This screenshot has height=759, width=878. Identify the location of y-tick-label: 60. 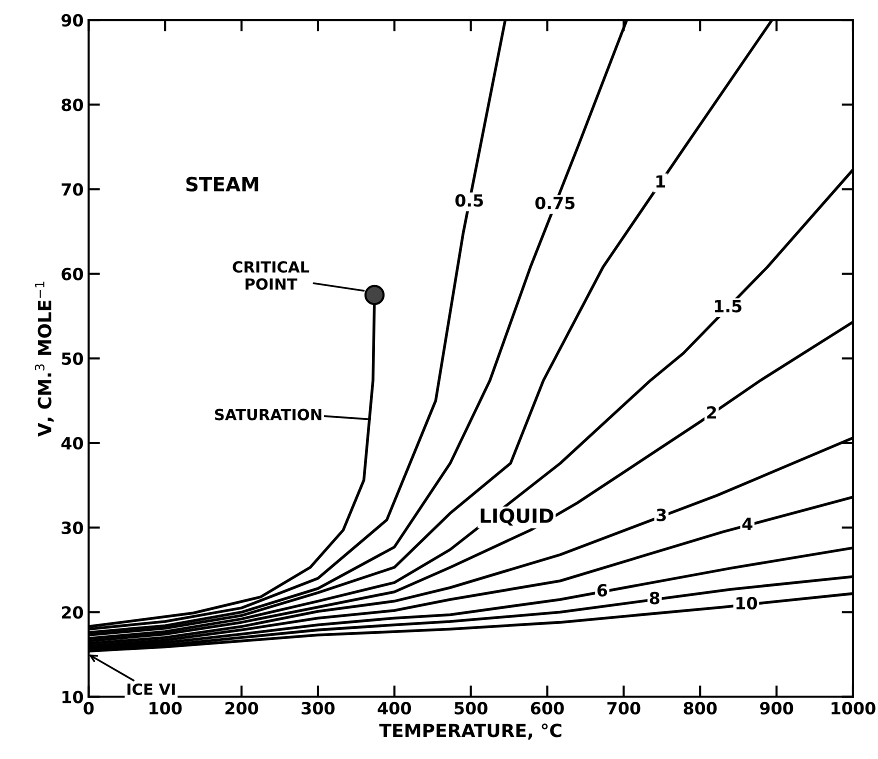
(73, 274).